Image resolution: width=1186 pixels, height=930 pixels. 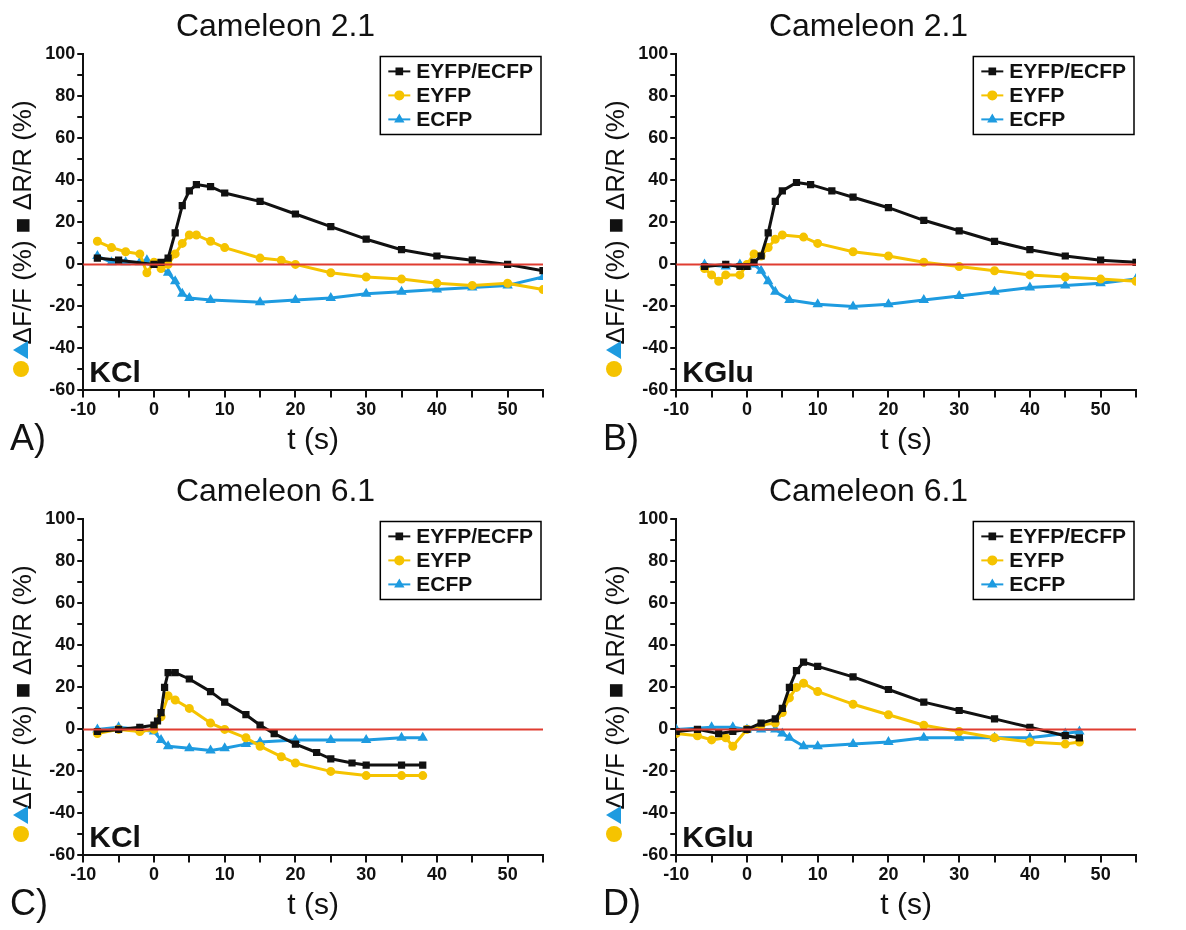 What do you see at coordinates (621, 437) in the screenshot?
I see `text: B)` at bounding box center [621, 437].